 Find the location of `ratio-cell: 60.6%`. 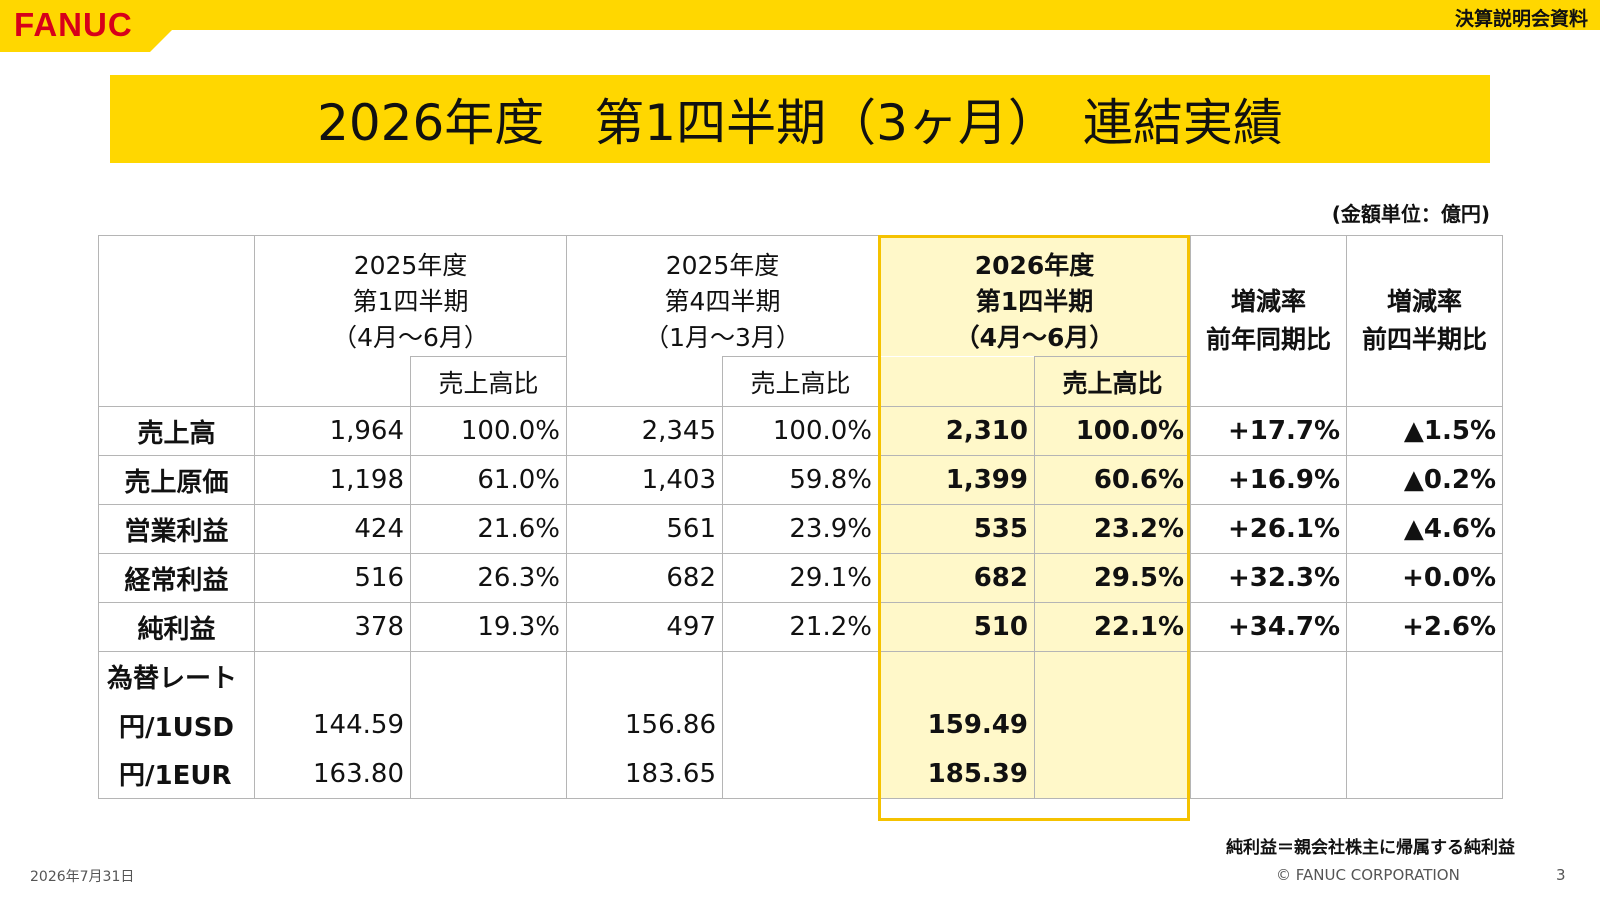

ratio-cell: 60.6% is located at coordinates (1112, 480).